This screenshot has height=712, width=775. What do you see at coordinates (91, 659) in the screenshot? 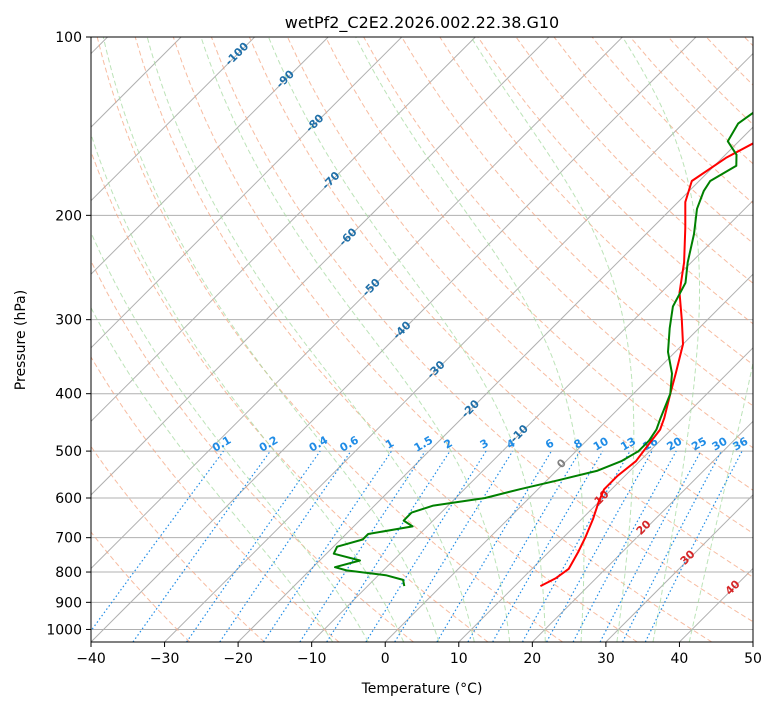
I see `x-tick-label: −40` at bounding box center [91, 659].